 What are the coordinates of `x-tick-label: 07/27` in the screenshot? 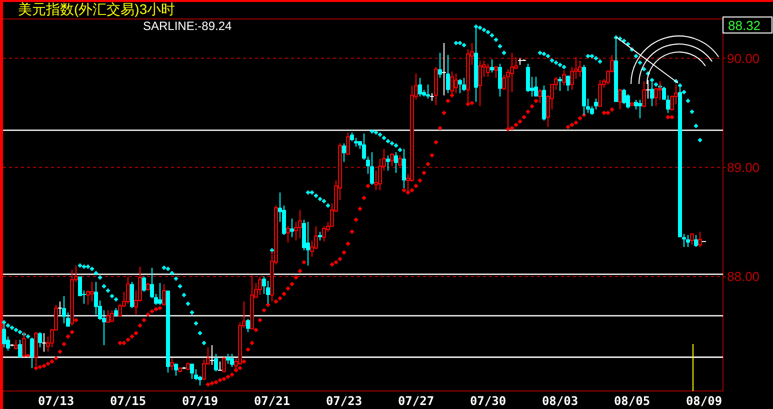 It's located at (416, 401).